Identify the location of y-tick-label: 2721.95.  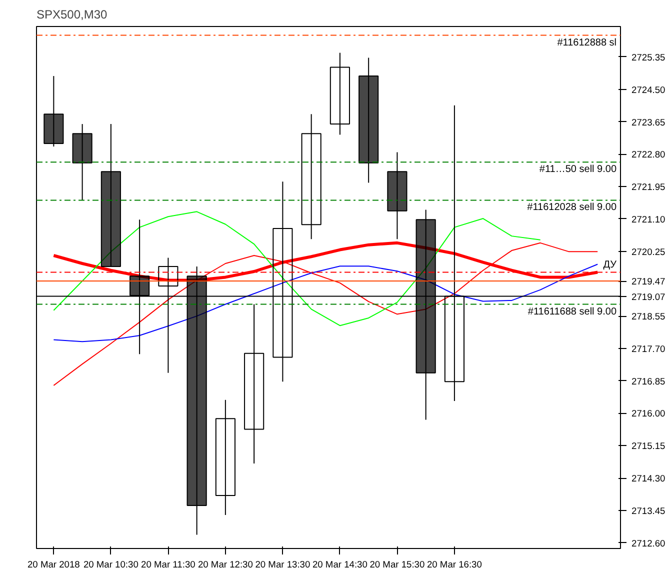
(649, 187).